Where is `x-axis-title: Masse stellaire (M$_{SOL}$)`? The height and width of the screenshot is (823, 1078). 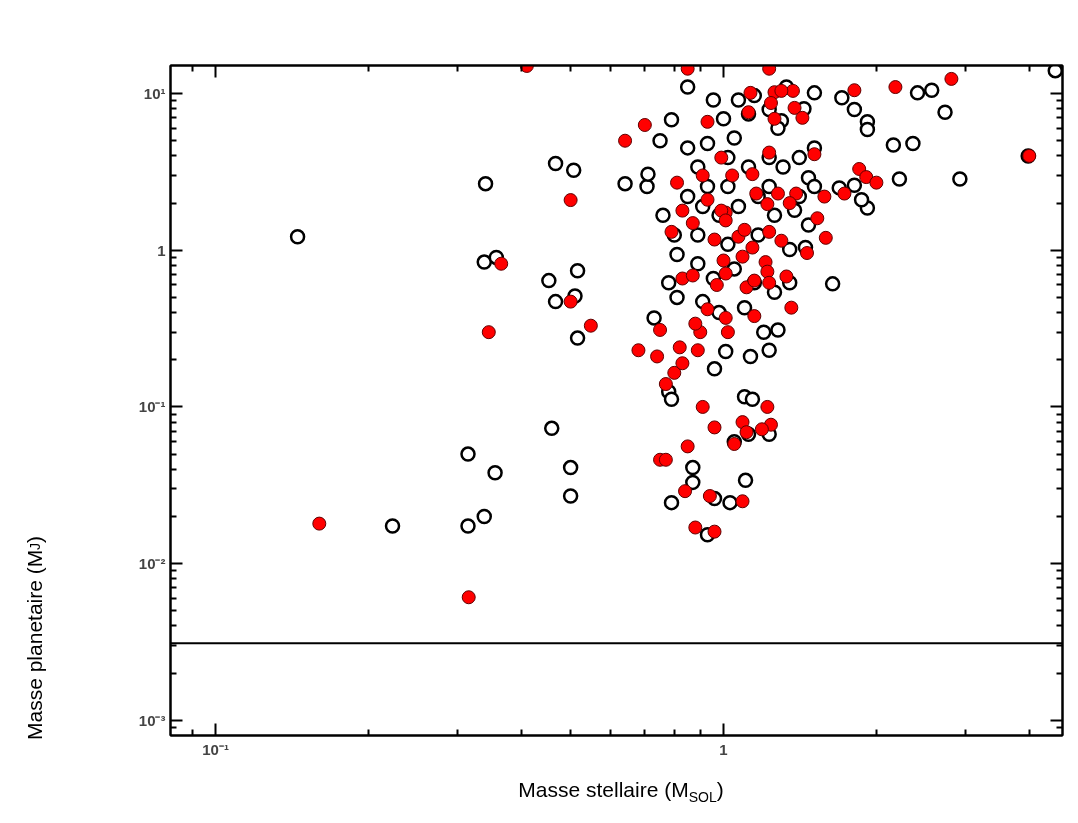 x-axis-title: Masse stellaire (M$_{SOL}$) is located at coordinates (621, 792).